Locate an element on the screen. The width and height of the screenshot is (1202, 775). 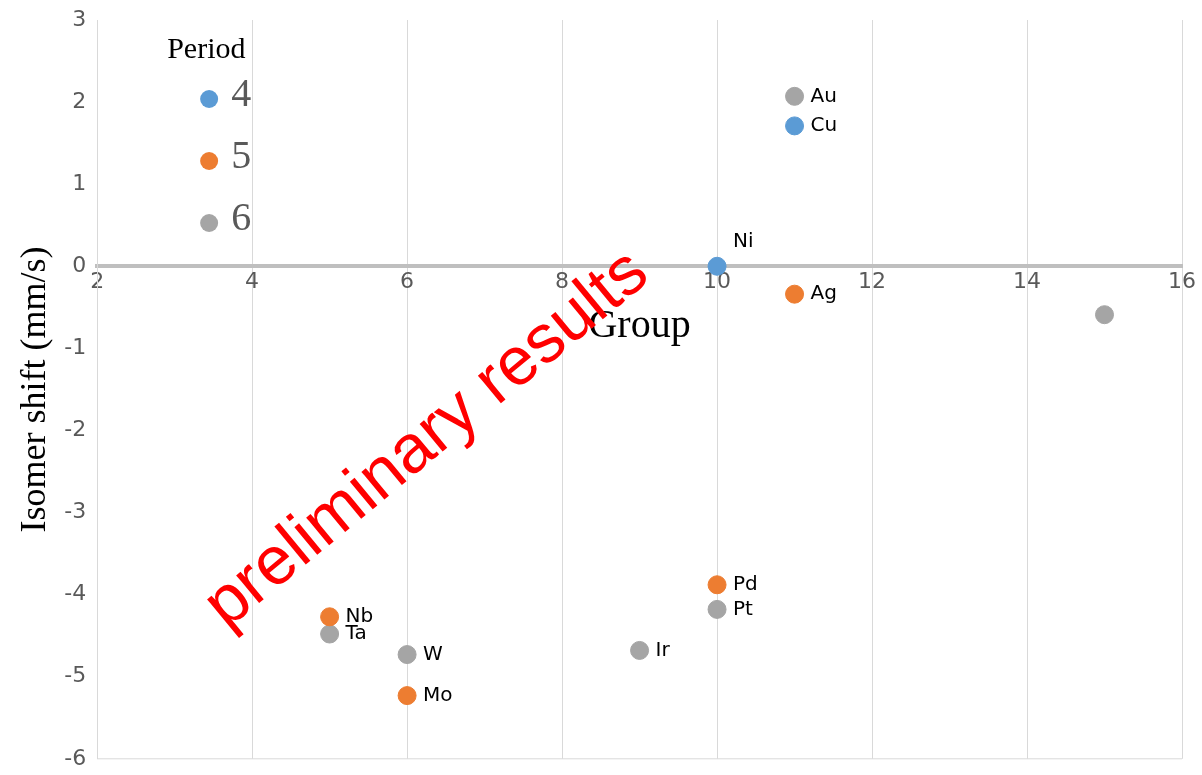
y-tick-label: -3 is located at coordinates (75, 511).